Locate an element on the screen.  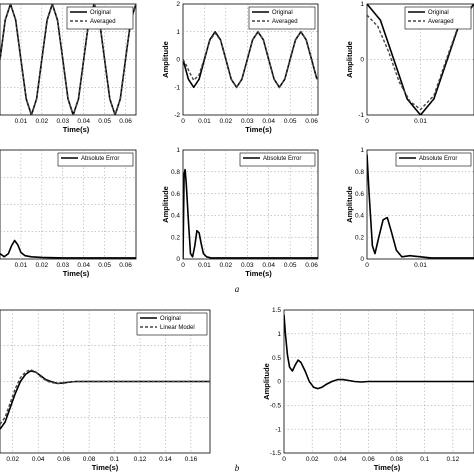
y-tick-label: 1.5 is located at coordinates (276, 310).